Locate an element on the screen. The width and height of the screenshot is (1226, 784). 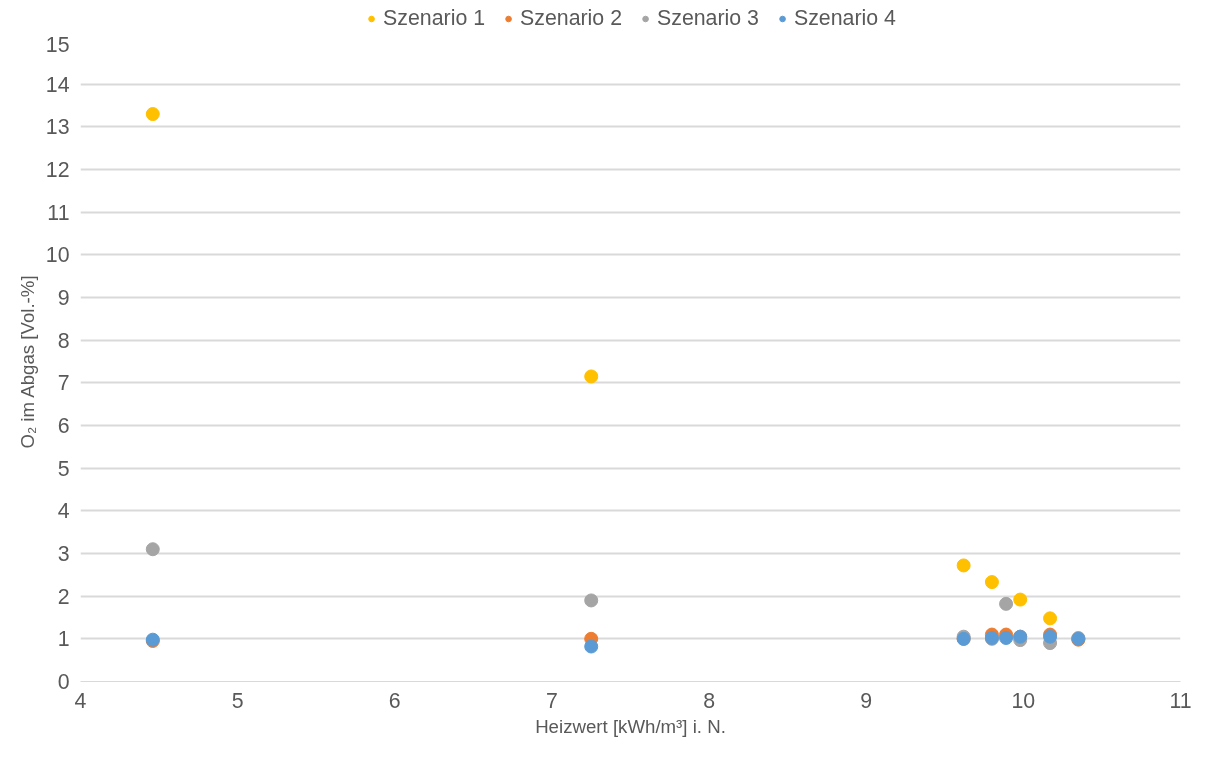
x-tick-label: 5 is located at coordinates (237, 700).